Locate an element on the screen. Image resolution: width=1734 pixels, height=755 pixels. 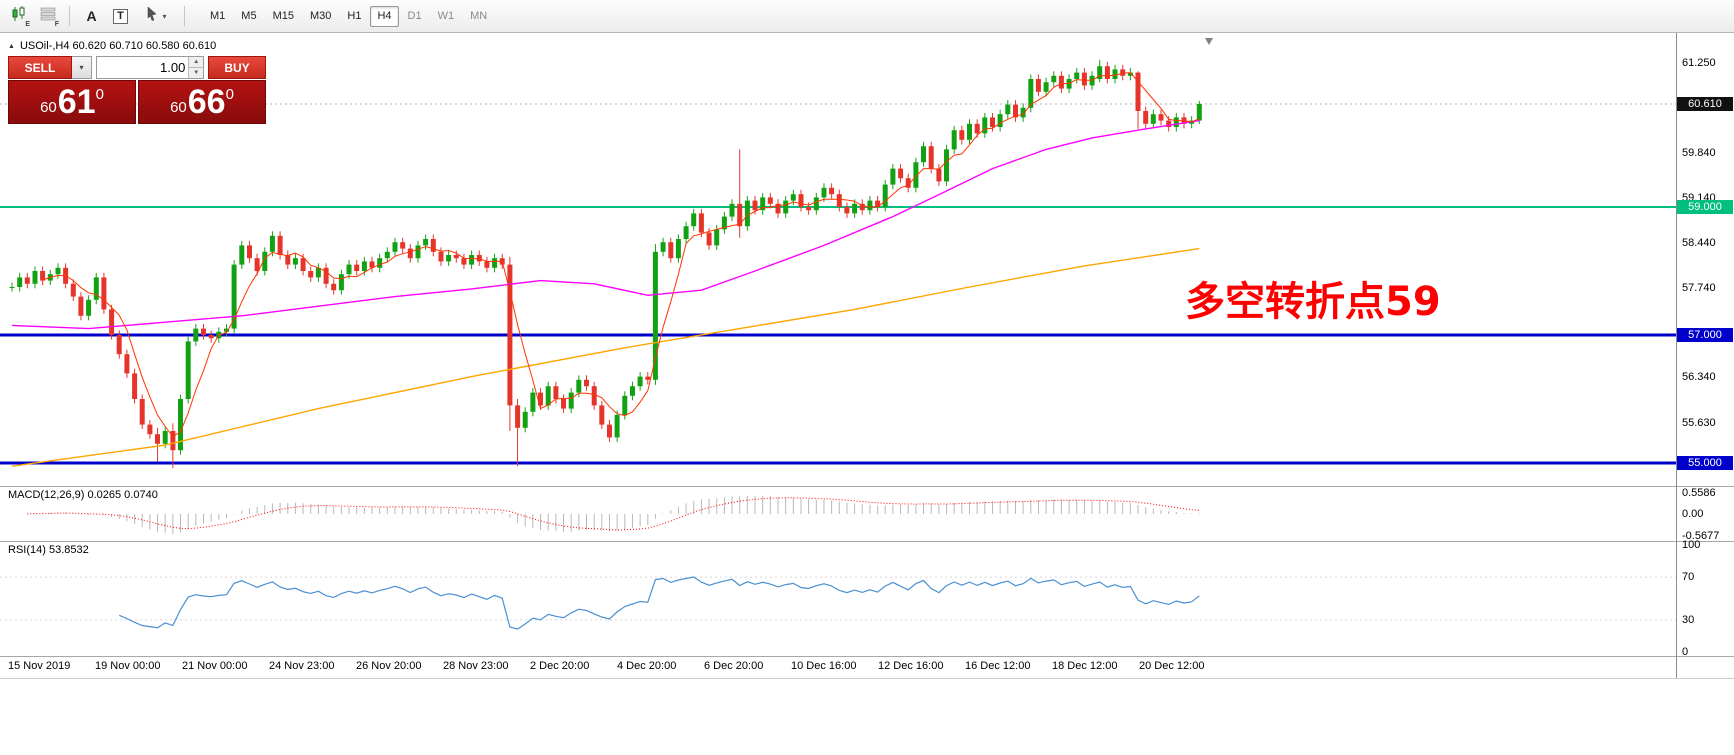
indicator-axis-tick: 0.5586 is located at coordinates (1699, 493).